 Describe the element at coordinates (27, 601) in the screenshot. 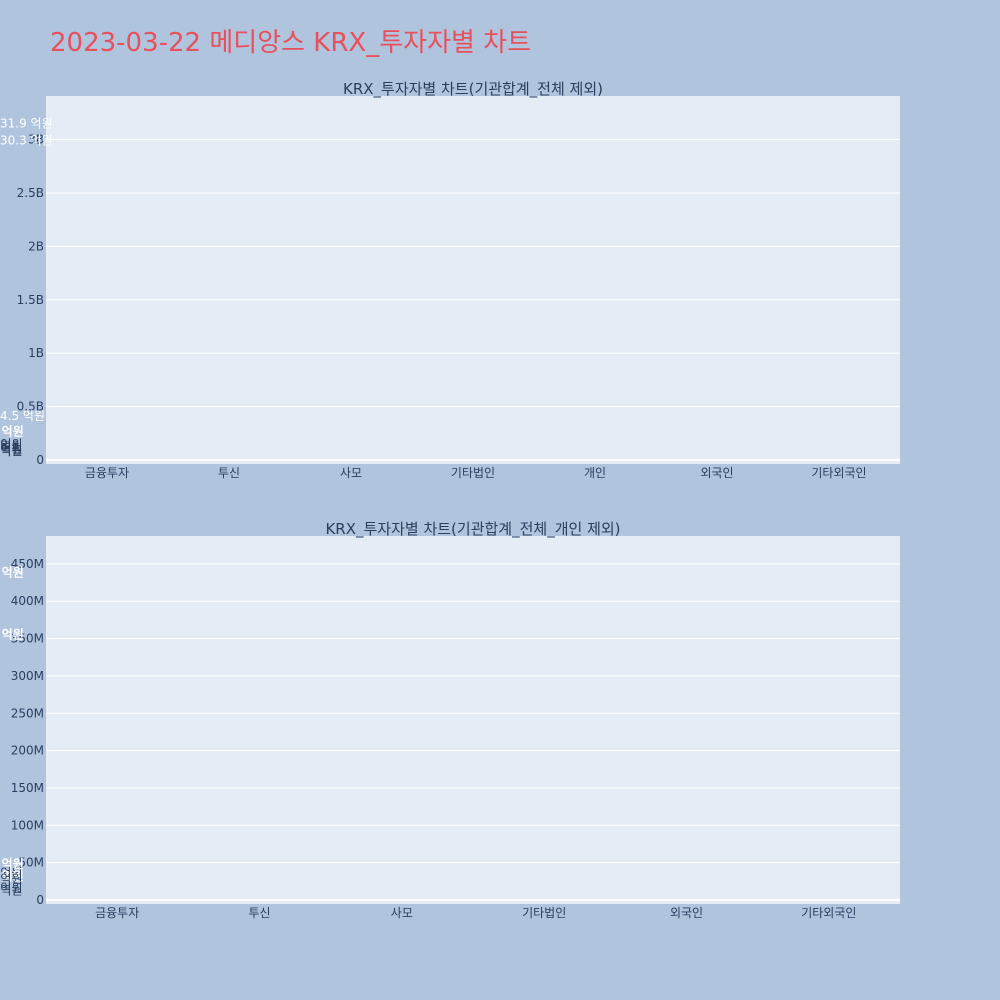

I see `y-tick-label: 400M` at that location.